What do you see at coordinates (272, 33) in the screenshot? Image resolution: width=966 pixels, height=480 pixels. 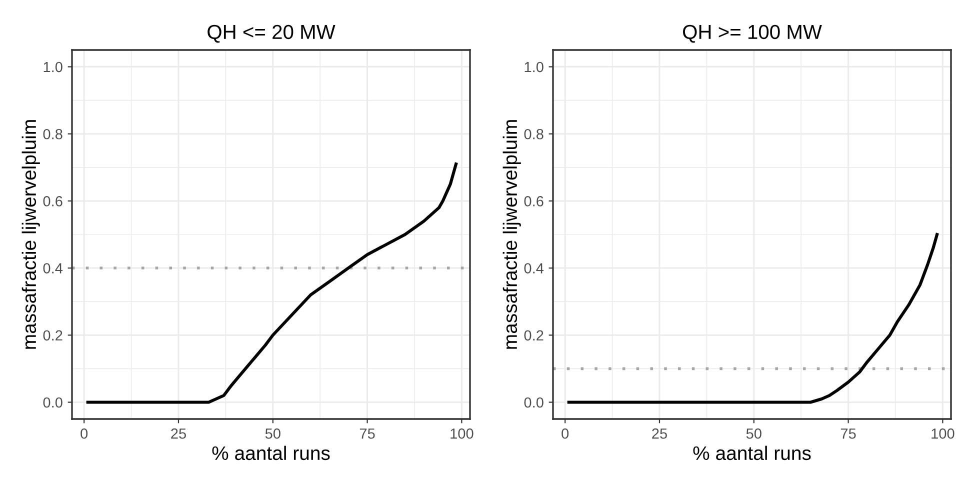 I see `chart-title: QH <= 20 MW` at bounding box center [272, 33].